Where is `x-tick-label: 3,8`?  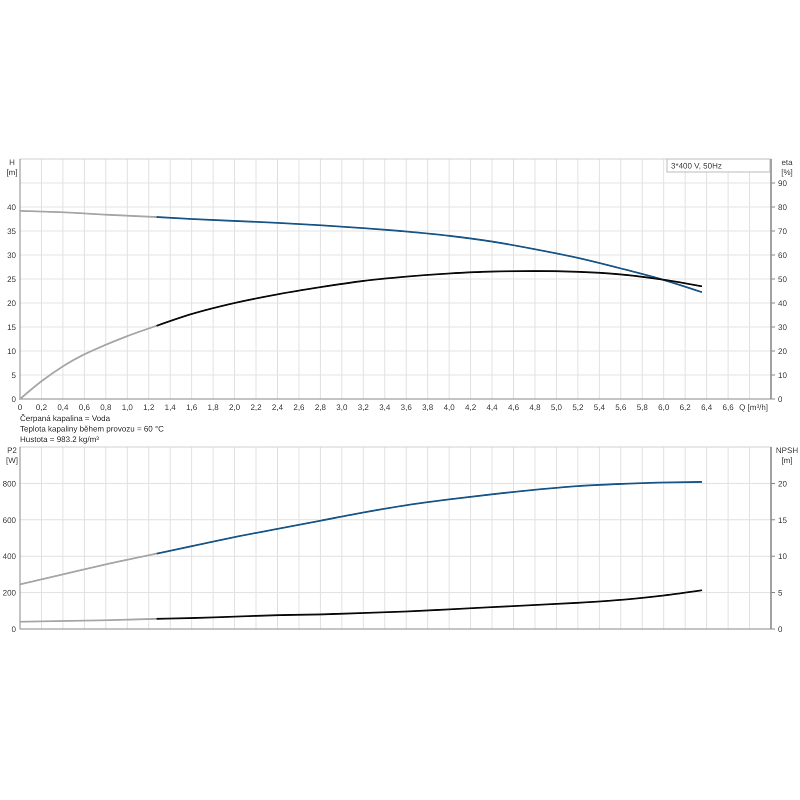 x-tick-label: 3,8 is located at coordinates (428, 407).